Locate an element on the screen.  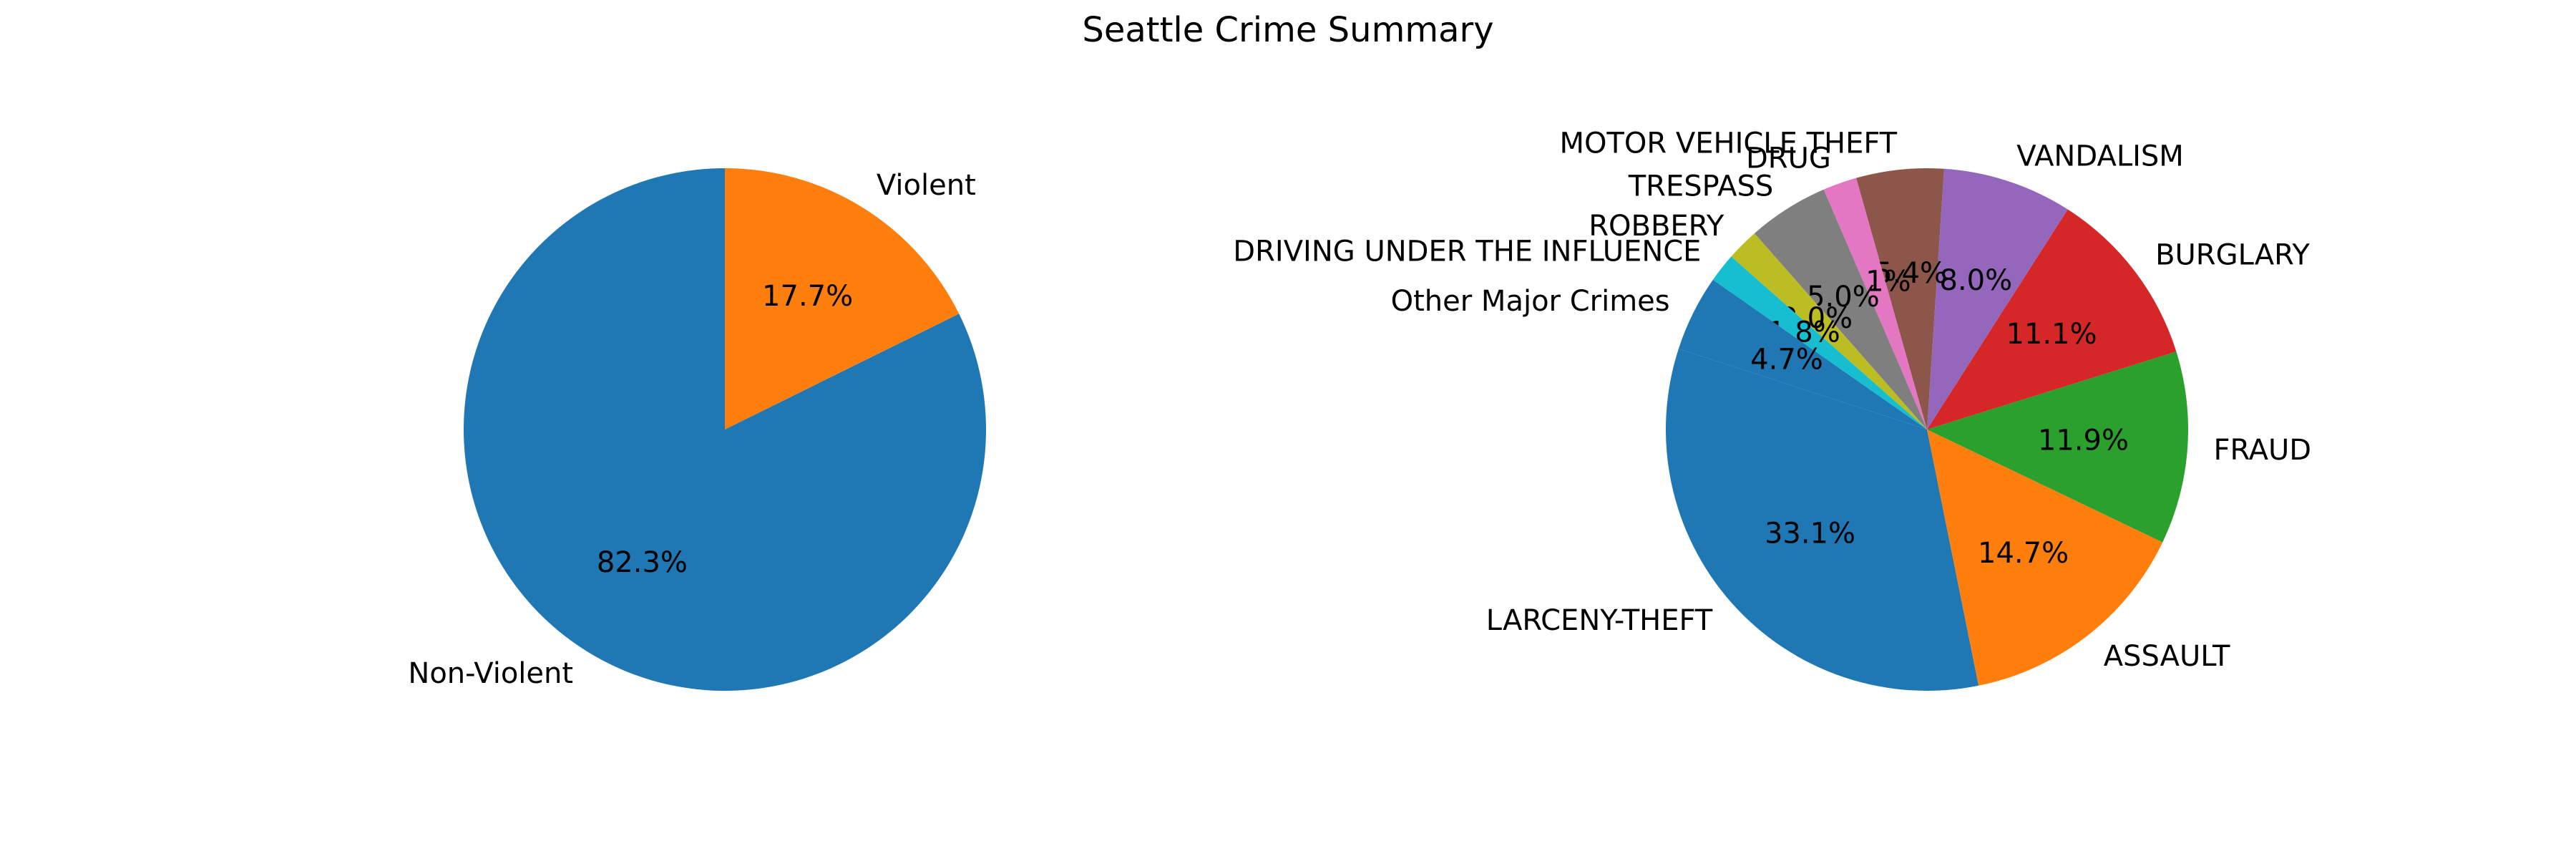
pie1-label-drug: DRUG is located at coordinates (1788, 158).